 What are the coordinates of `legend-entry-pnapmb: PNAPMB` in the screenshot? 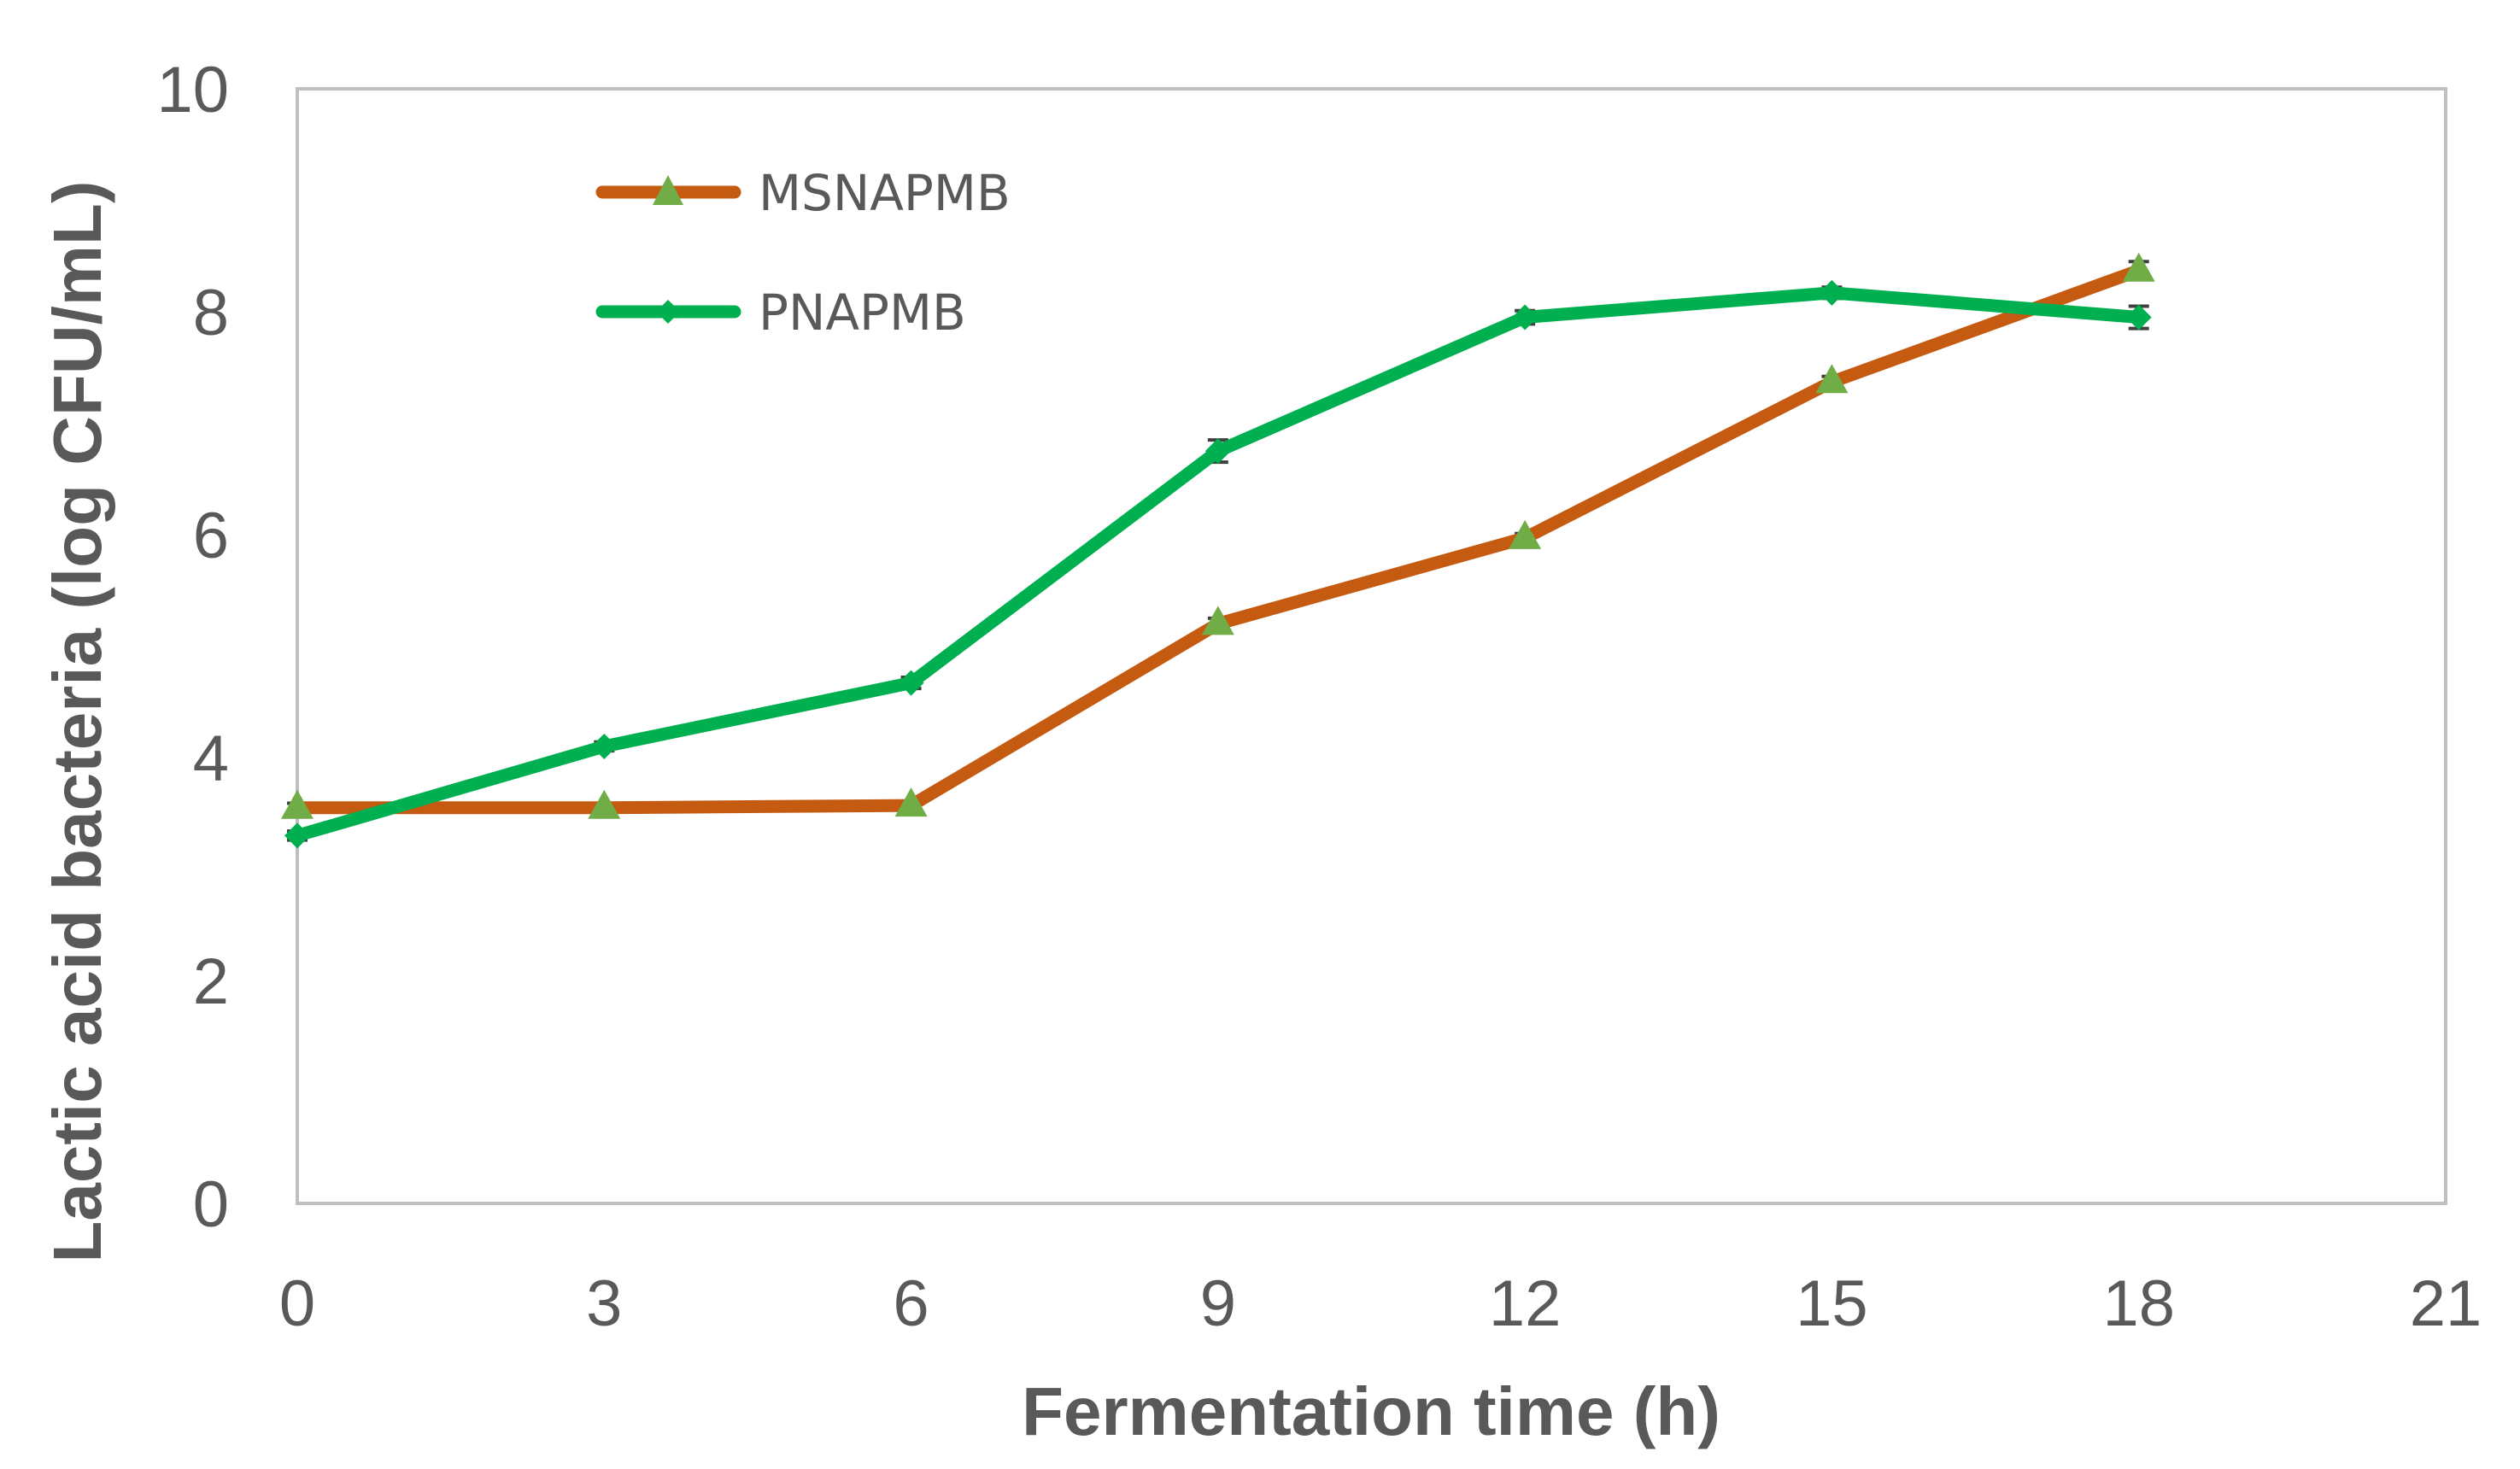 It's located at (780, 313).